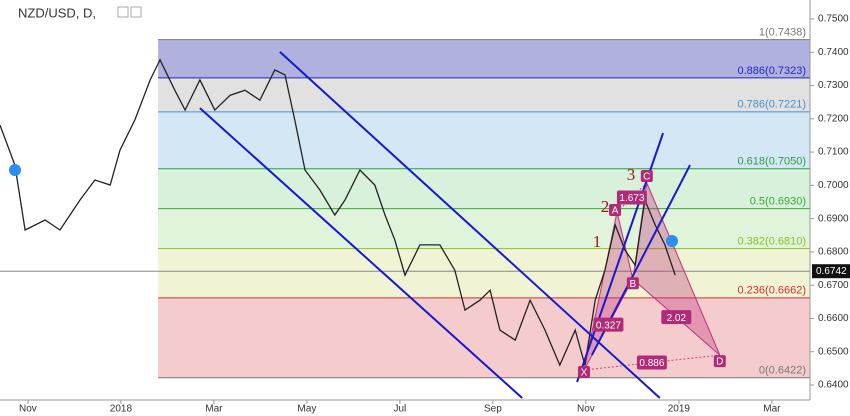  What do you see at coordinates (782, 33) in the screenshot?
I see `fib-level-label: 1(0.7438)` at bounding box center [782, 33].